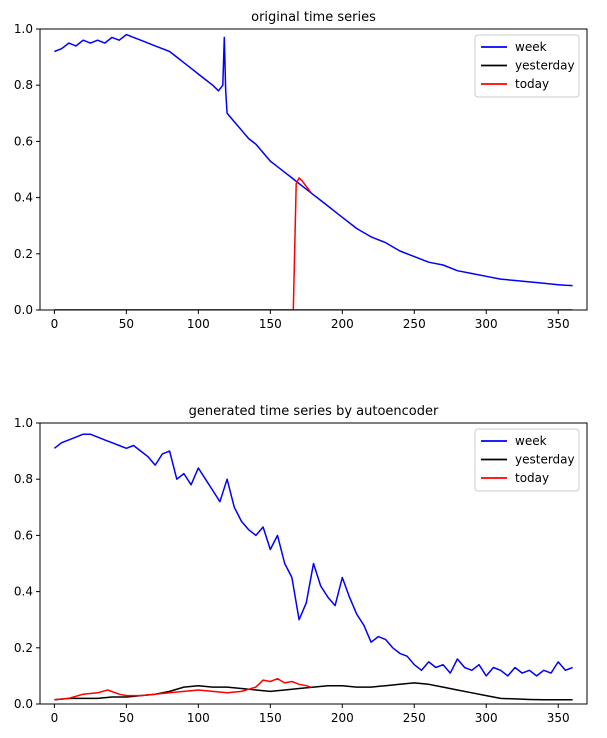  I want to click on chart-title: generated time series by autoencoder, so click(314, 411).